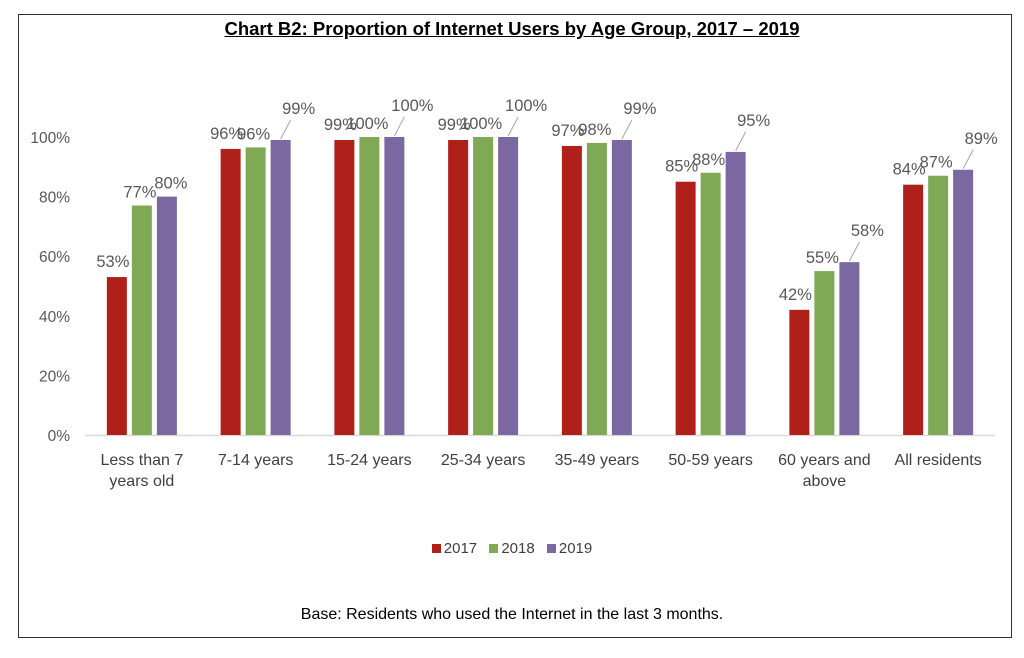 The image size is (1024, 658). Describe the element at coordinates (753, 121) in the screenshot. I see `data-label: 95%` at that location.